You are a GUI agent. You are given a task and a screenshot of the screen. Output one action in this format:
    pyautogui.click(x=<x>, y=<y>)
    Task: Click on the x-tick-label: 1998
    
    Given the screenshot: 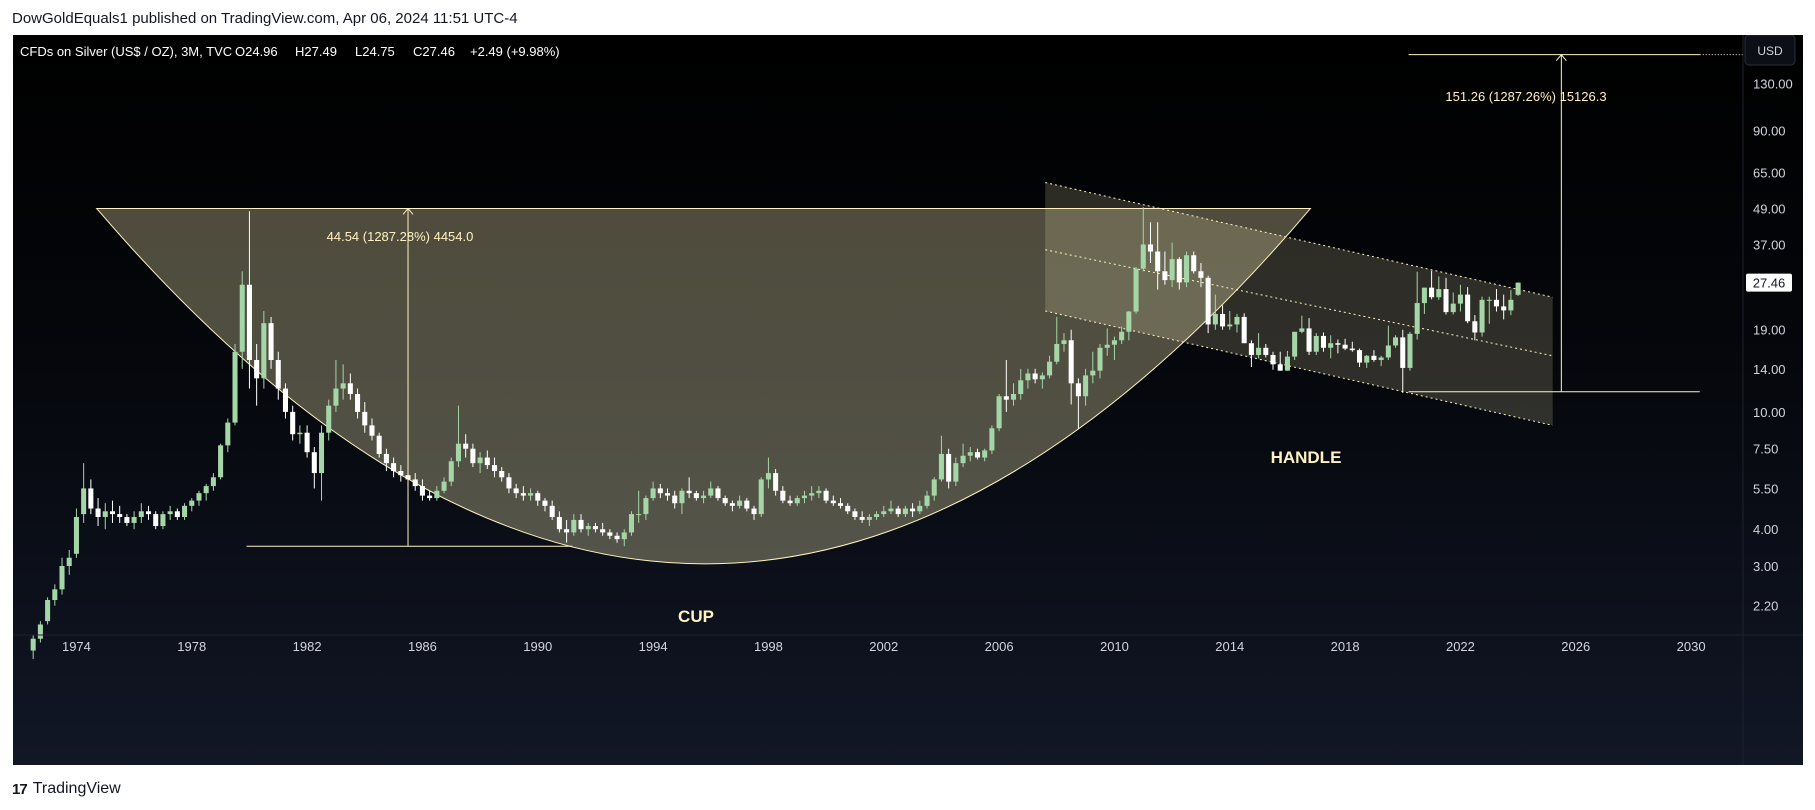 What is the action you would take?
    pyautogui.click(x=768, y=646)
    